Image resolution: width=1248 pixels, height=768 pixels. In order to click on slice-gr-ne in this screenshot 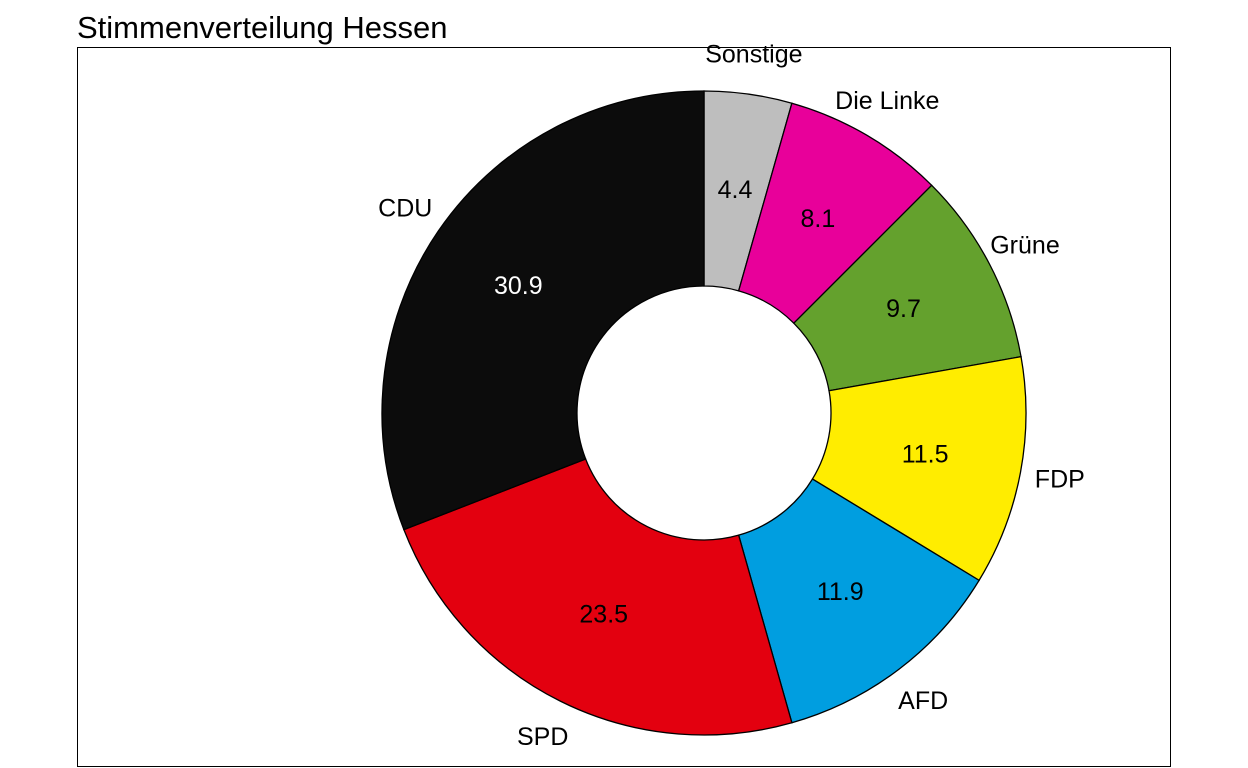, I will do `click(907, 288)`.